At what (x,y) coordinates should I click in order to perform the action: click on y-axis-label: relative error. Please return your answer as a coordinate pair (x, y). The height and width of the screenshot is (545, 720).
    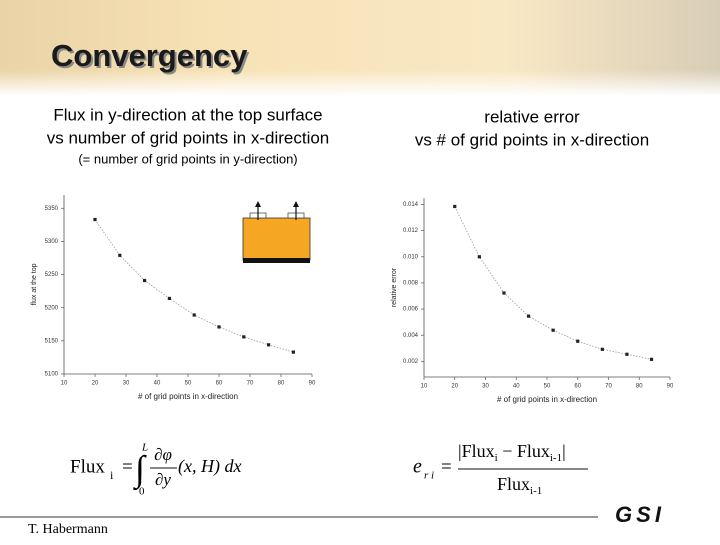
    Looking at the image, I should click on (394, 287).